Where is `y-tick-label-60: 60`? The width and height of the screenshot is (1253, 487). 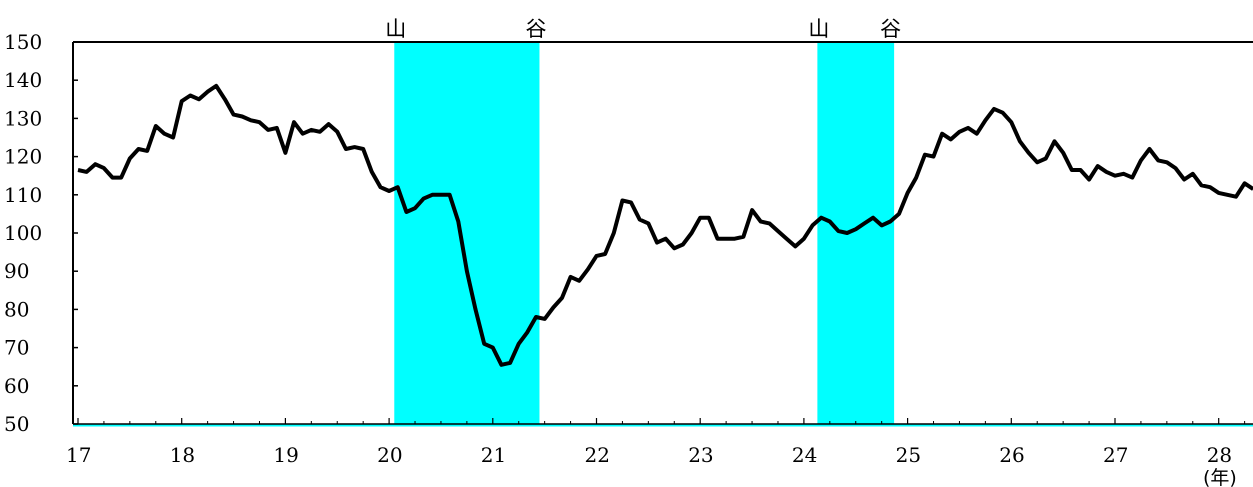
y-tick-label-60: 60 is located at coordinates (16, 386).